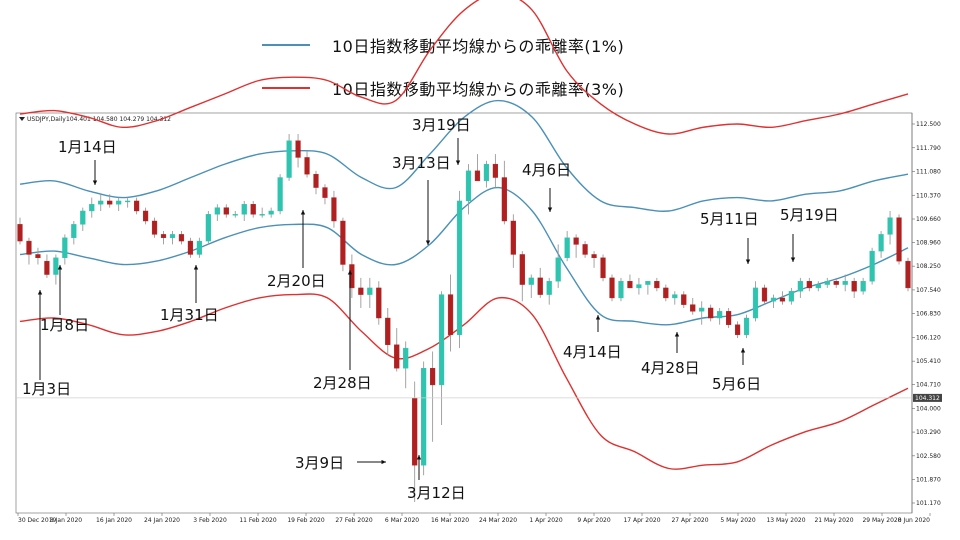 This screenshot has width=960, height=540. Describe the element at coordinates (441, 125) in the screenshot. I see `annotation-label: 3月19日` at that location.